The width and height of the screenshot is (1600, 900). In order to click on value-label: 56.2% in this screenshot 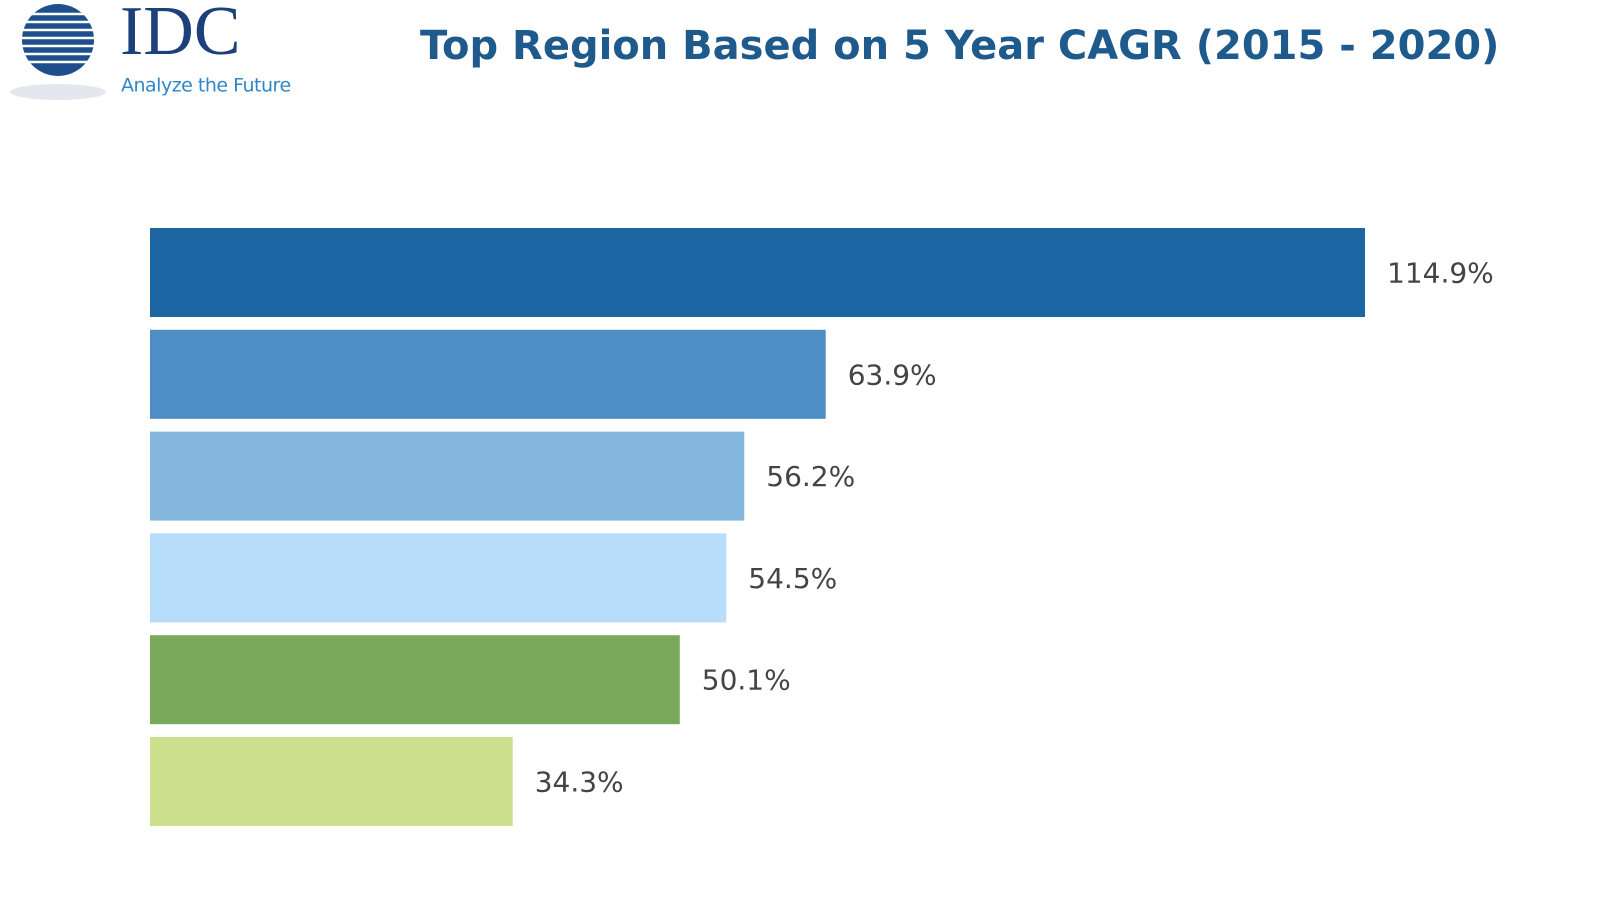, I will do `click(810, 476)`.